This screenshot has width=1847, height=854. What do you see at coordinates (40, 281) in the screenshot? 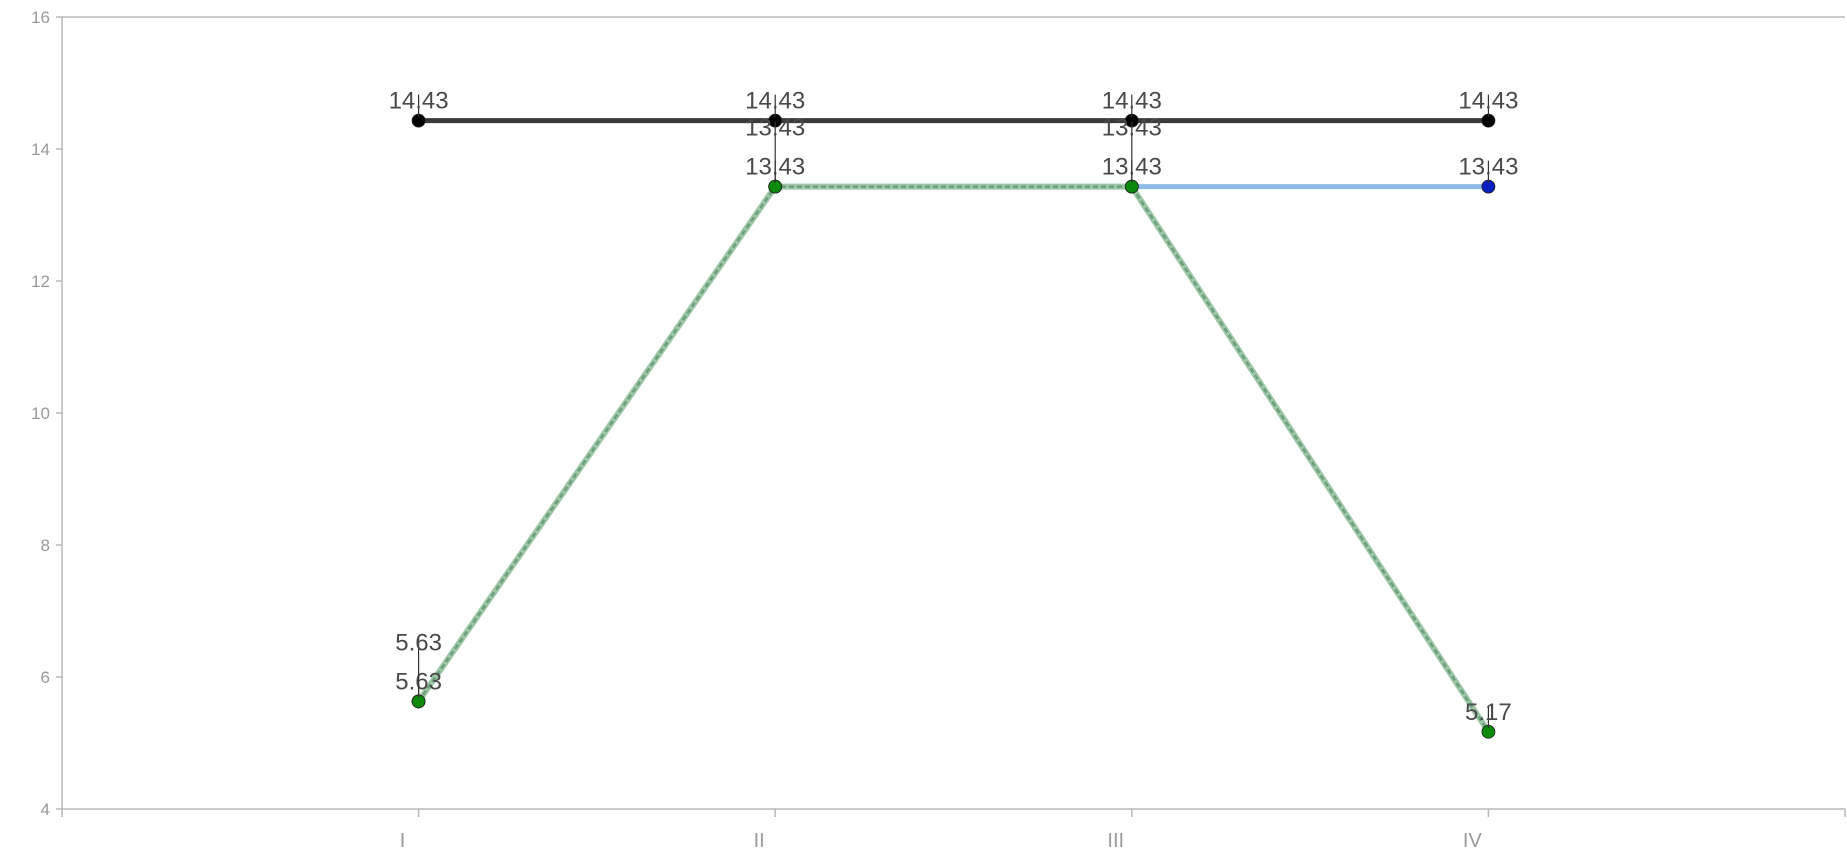
I see `y-tick-label: 12` at bounding box center [40, 281].